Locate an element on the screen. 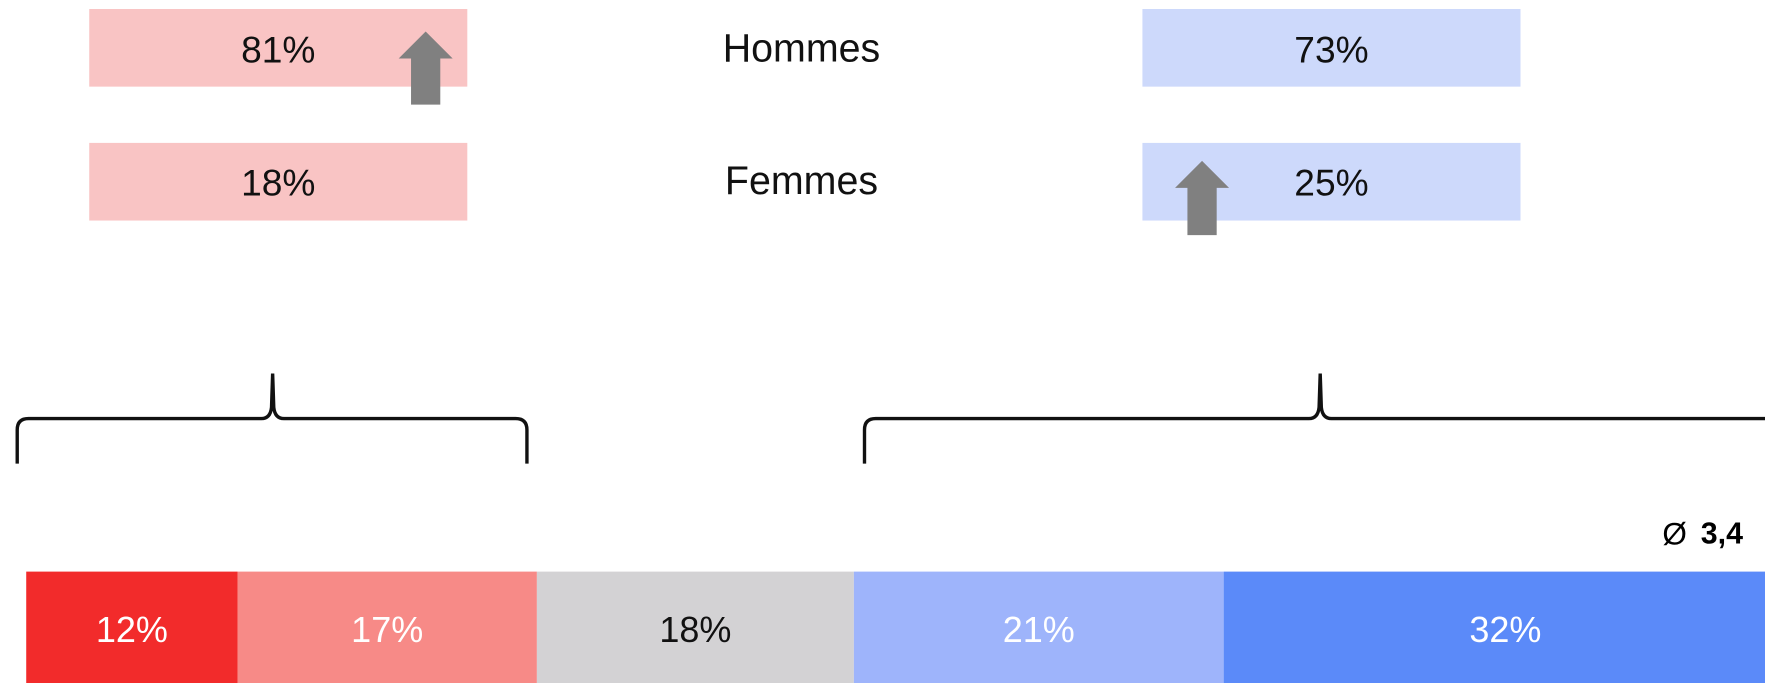 Image resolution: width=1765 pixels, height=683 pixels. segment-label: 21% is located at coordinates (1039, 629).